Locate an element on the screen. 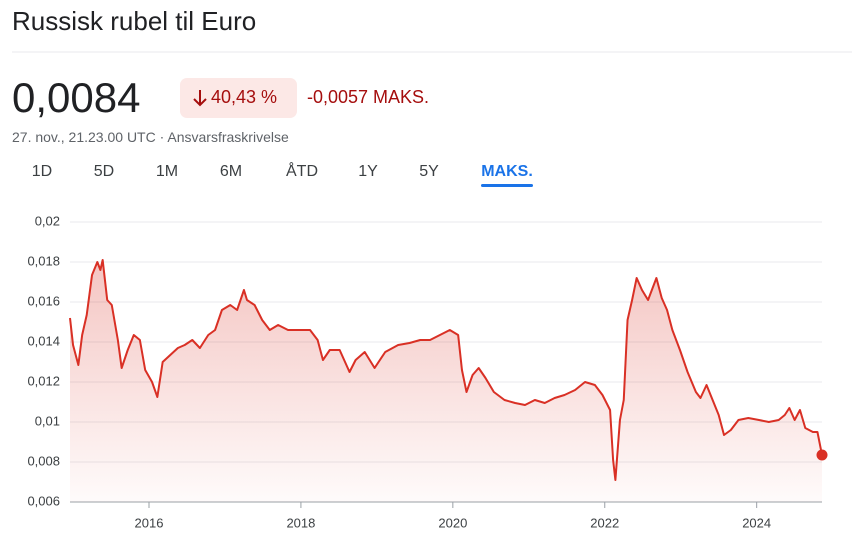 The height and width of the screenshot is (553, 852). title: Russisk rubel til Euro is located at coordinates (134, 21).